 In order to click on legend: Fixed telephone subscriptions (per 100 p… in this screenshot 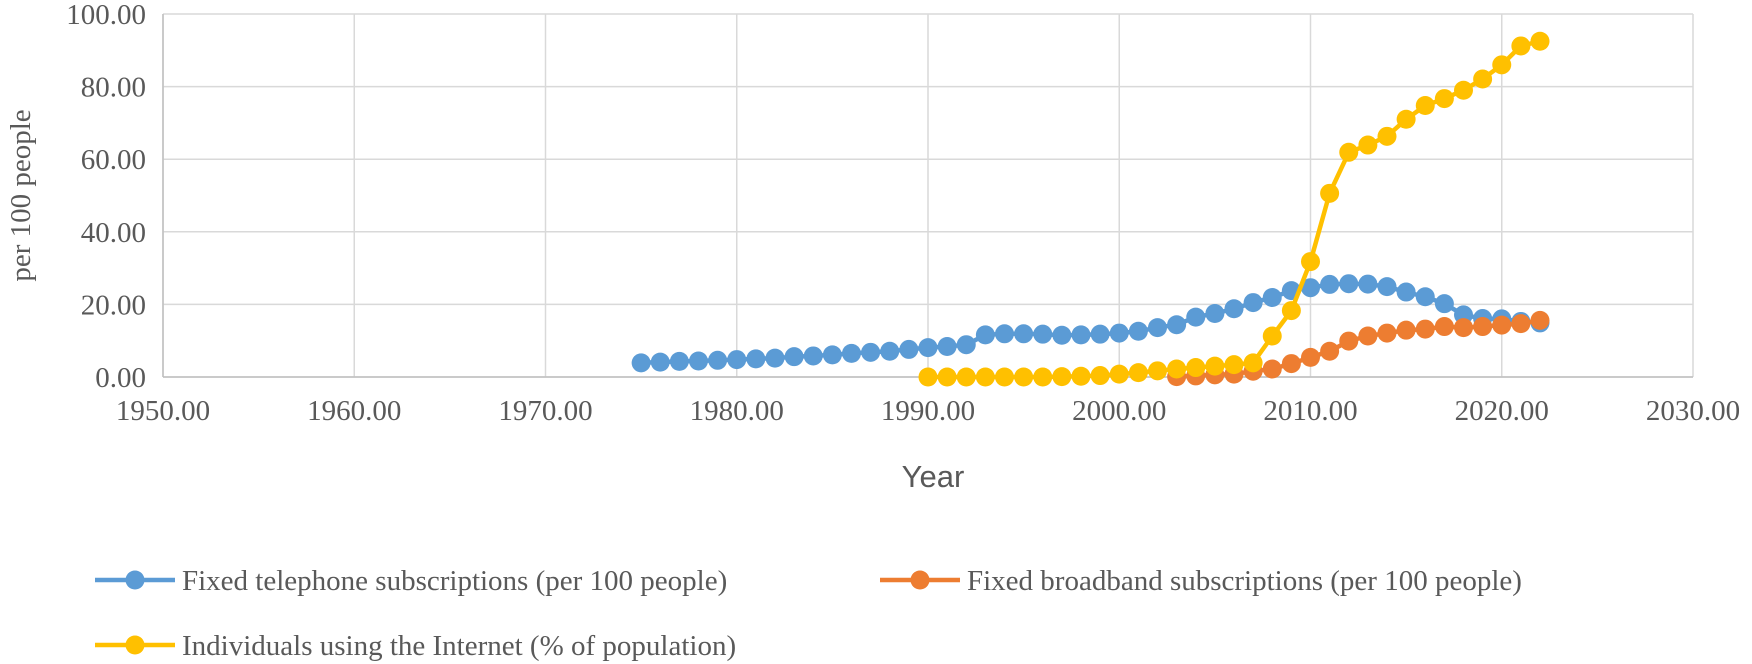, I will do `click(808, 613)`.